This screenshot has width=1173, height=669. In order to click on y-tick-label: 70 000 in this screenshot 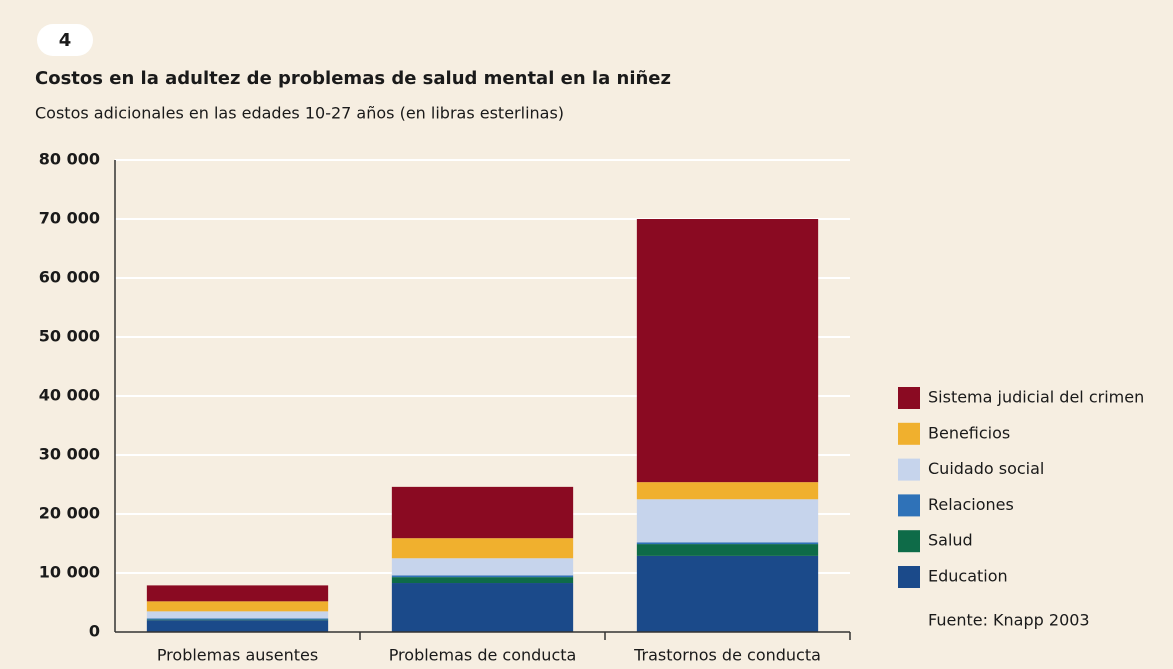, I will do `click(69, 218)`.